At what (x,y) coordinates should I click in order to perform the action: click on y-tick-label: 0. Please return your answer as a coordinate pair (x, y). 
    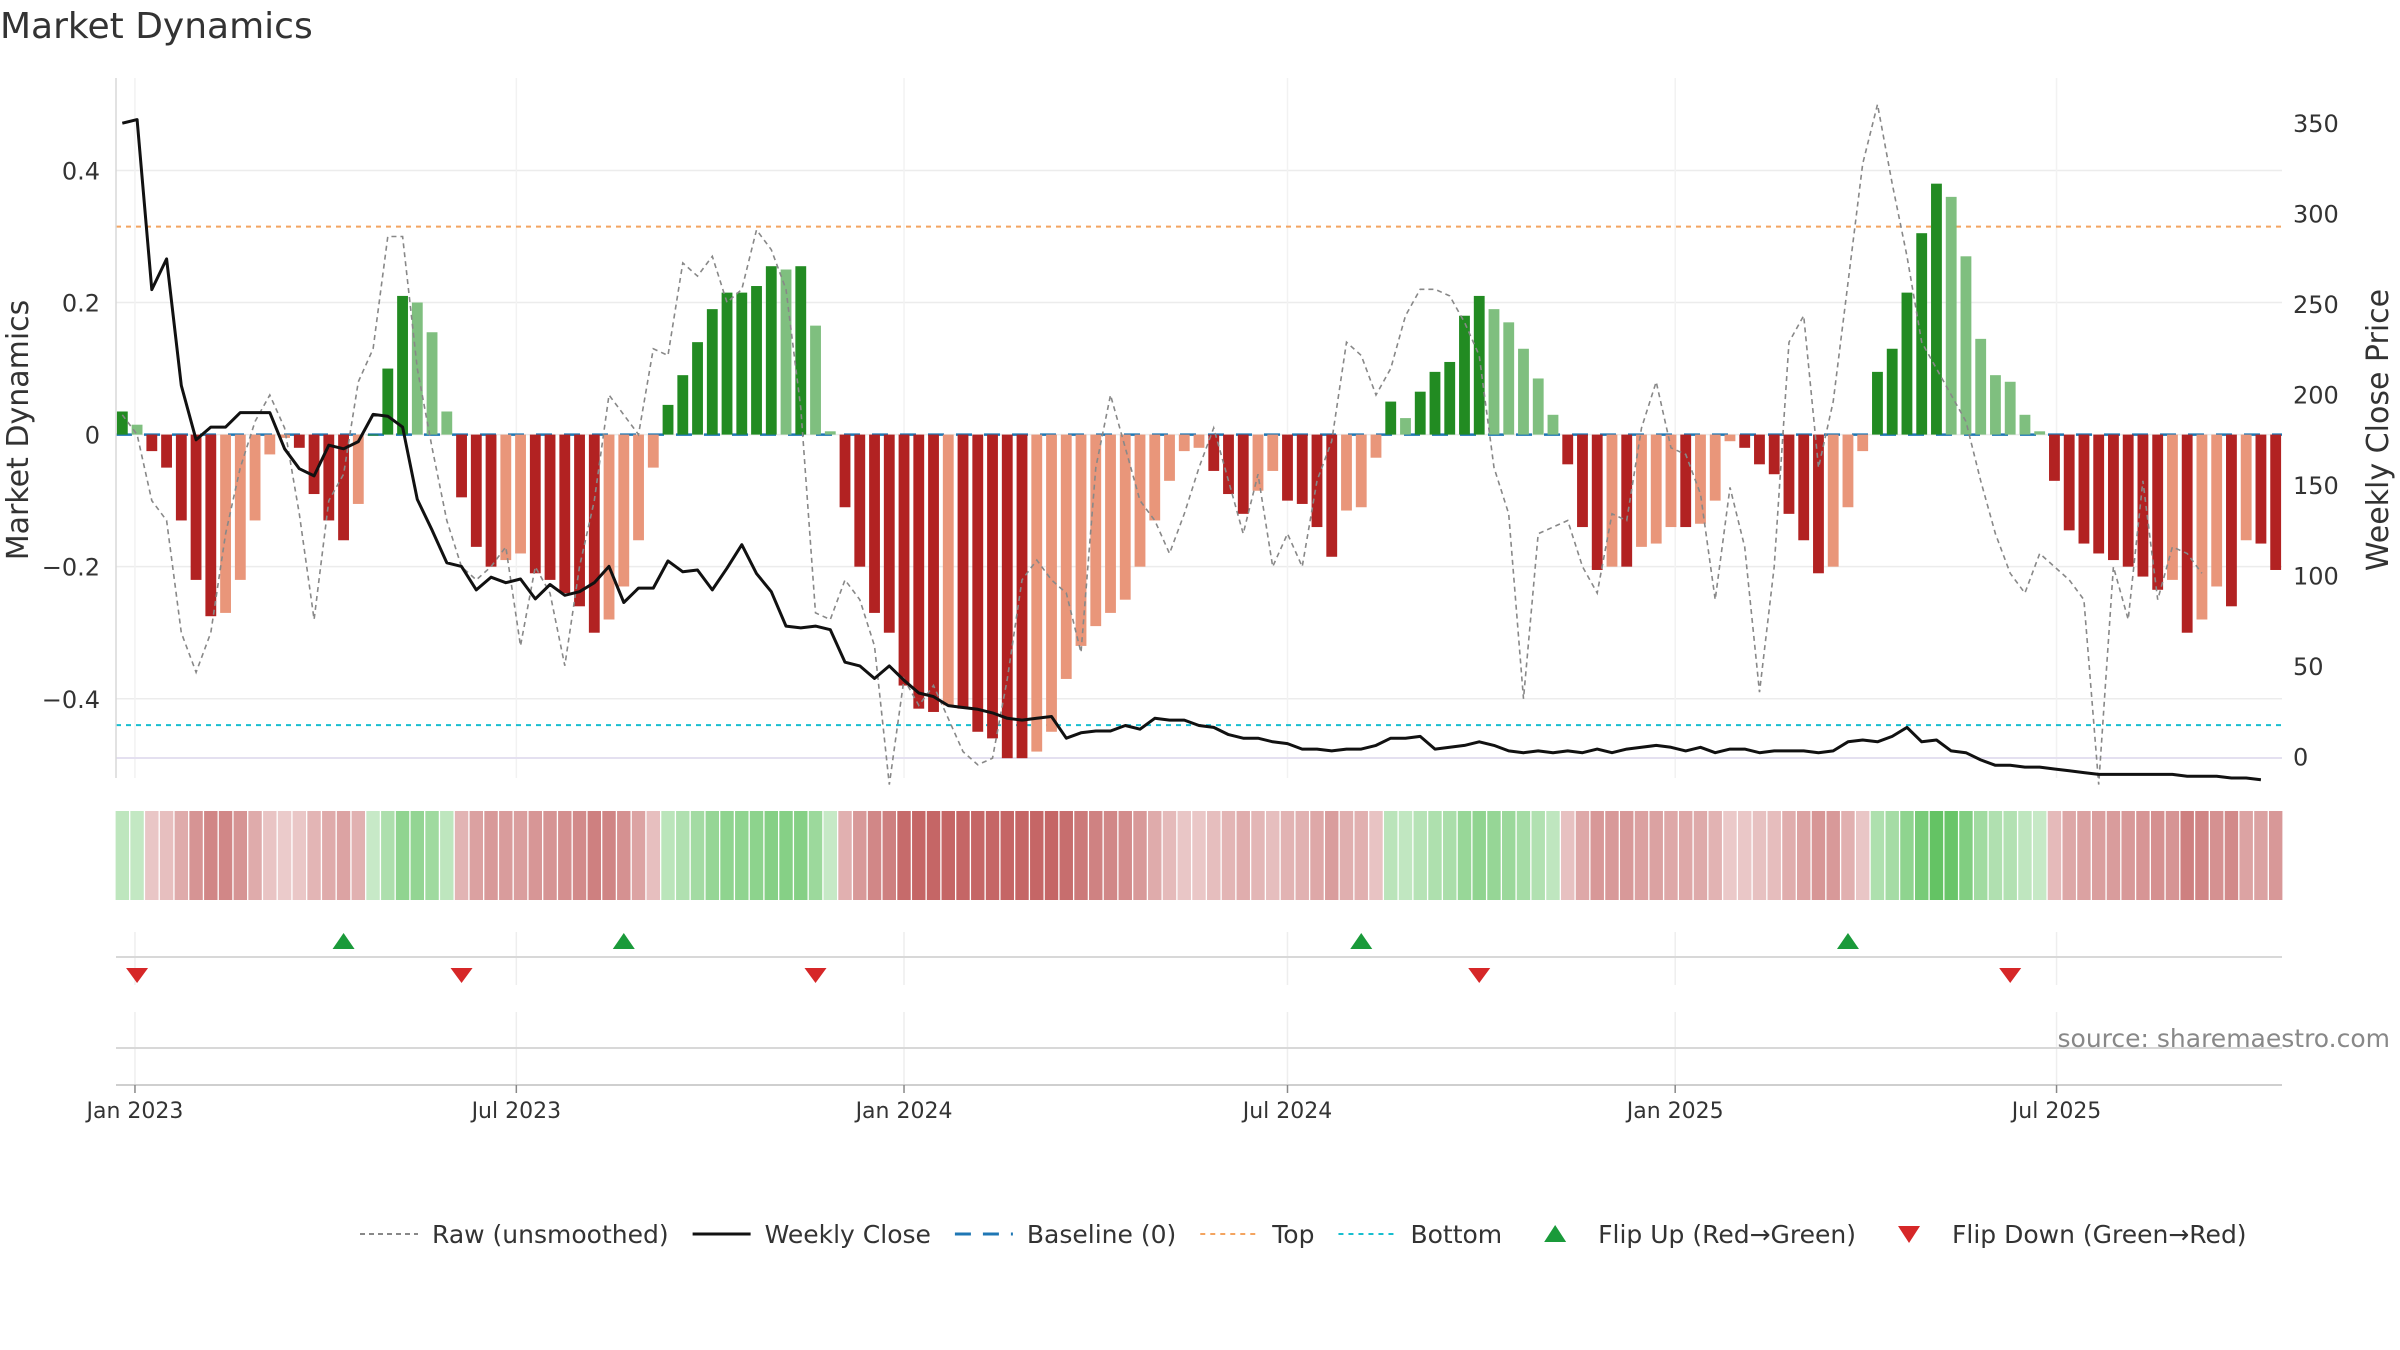
    Looking at the image, I should click on (92, 436).